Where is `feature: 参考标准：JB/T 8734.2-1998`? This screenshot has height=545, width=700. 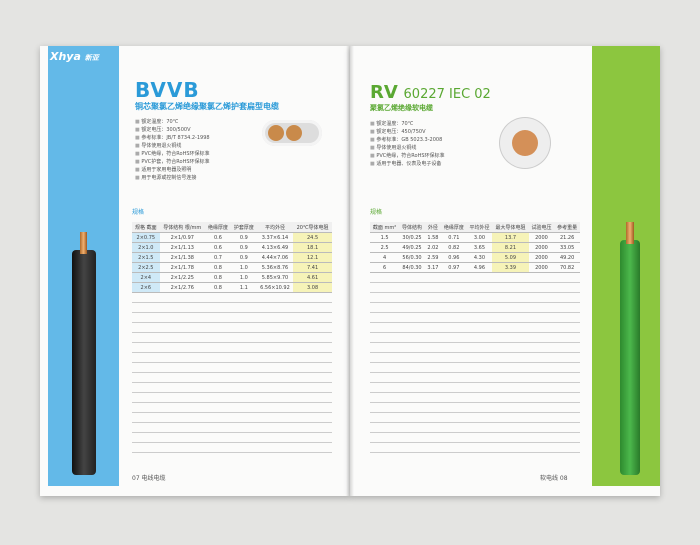 feature: 参考标准：JB/T 8734.2-1998 is located at coordinates (172, 138).